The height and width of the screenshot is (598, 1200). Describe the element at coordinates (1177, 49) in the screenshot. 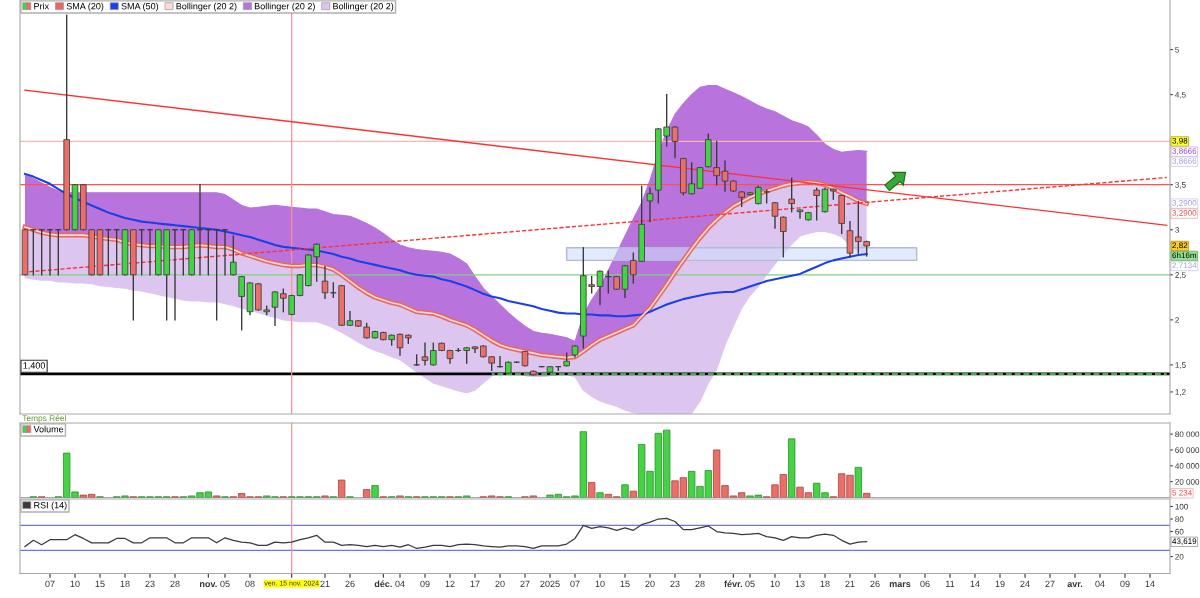

I see `y-tick-label: 5` at that location.